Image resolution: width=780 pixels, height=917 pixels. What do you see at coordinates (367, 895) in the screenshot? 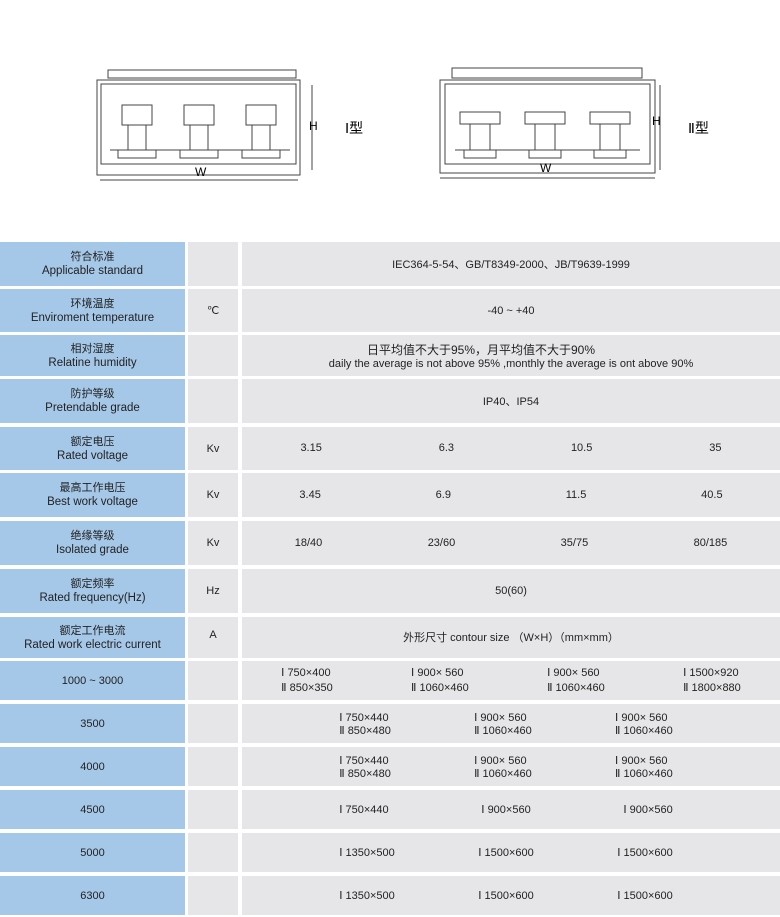
I see `size-entry: Ⅰ 1350×500` at bounding box center [367, 895].